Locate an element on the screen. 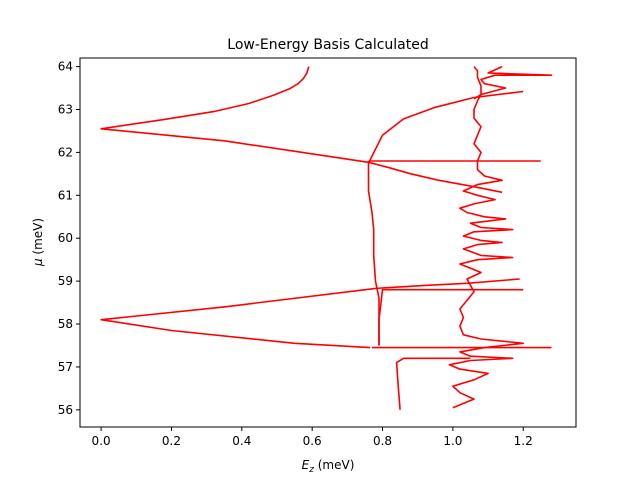 The width and height of the screenshot is (640, 480). y-tick-label: 63 is located at coordinates (65, 109).